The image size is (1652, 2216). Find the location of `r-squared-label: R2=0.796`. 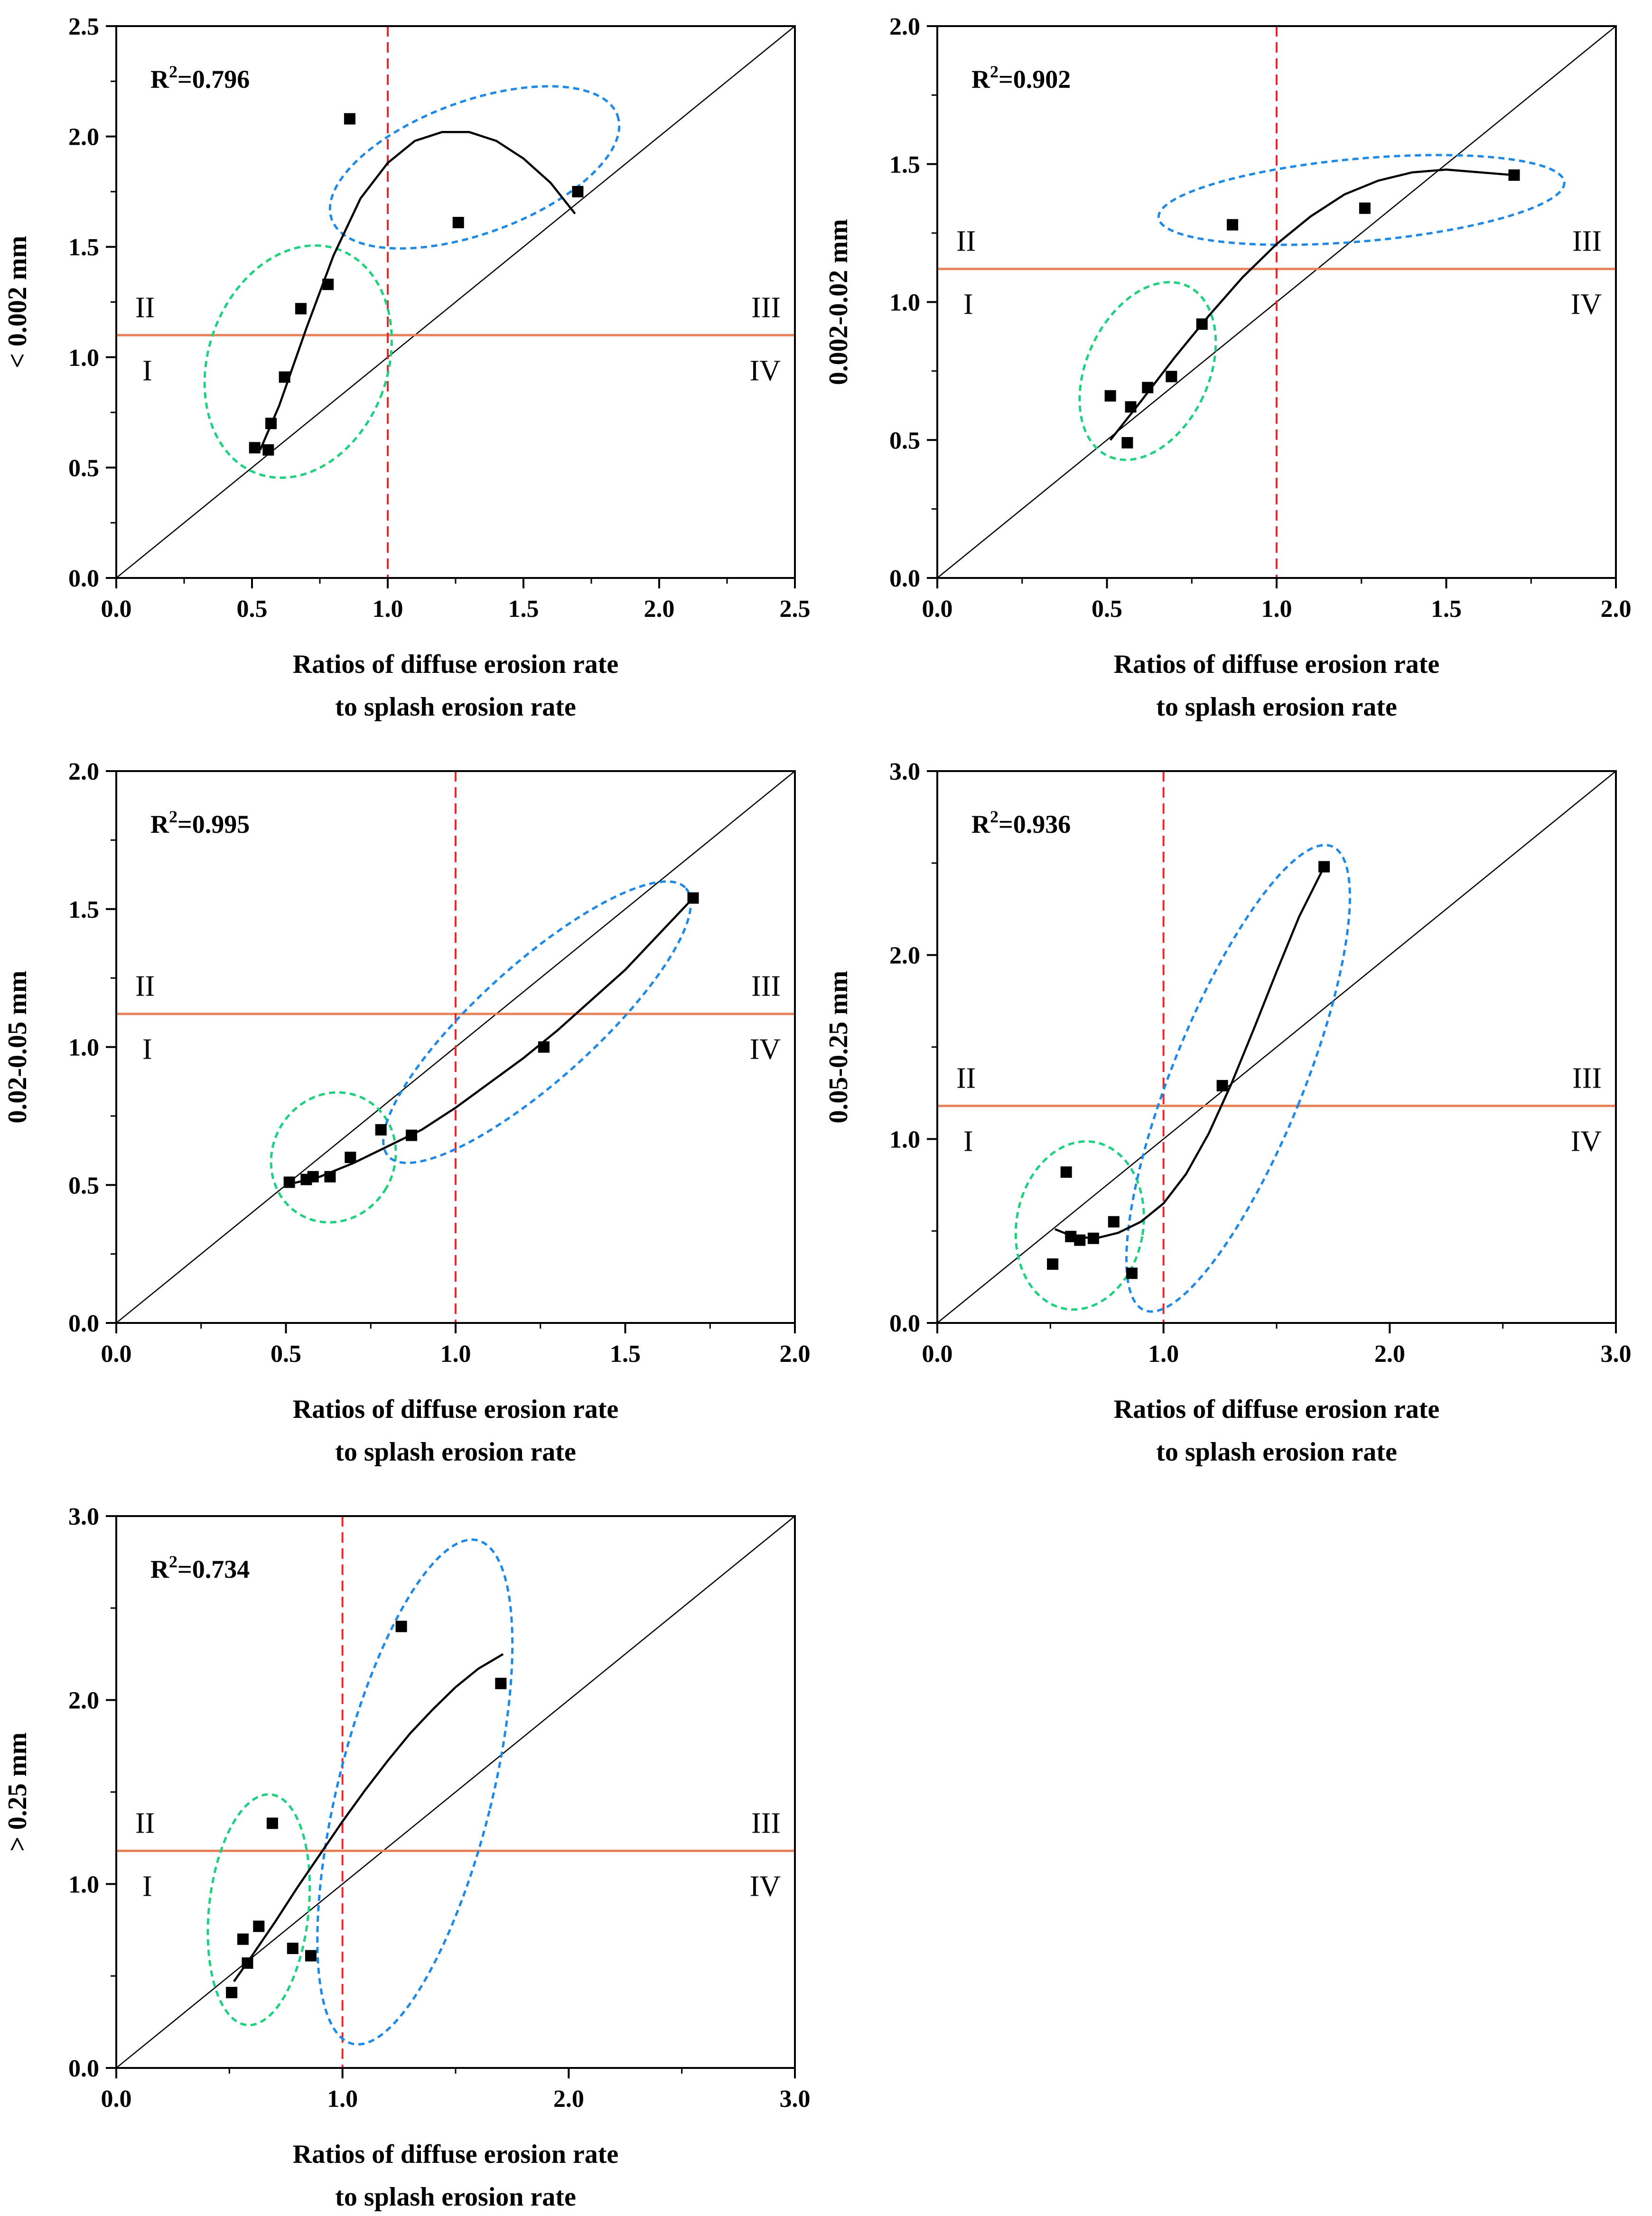

r-squared-label: R2=0.796 is located at coordinates (200, 77).